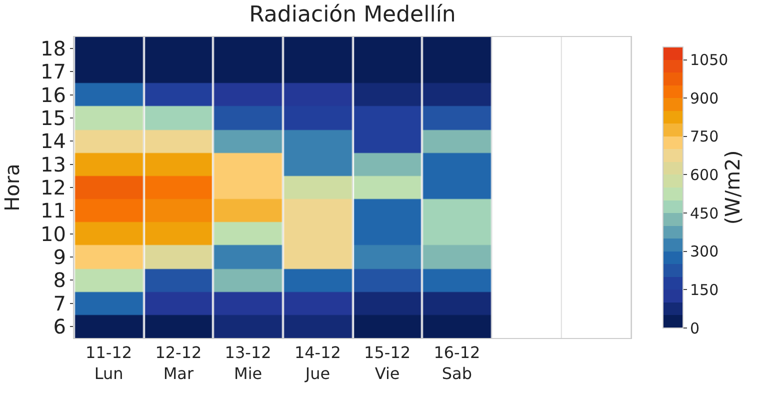  Describe the element at coordinates (704, 175) in the screenshot. I see `color-bar-label: 600` at that location.